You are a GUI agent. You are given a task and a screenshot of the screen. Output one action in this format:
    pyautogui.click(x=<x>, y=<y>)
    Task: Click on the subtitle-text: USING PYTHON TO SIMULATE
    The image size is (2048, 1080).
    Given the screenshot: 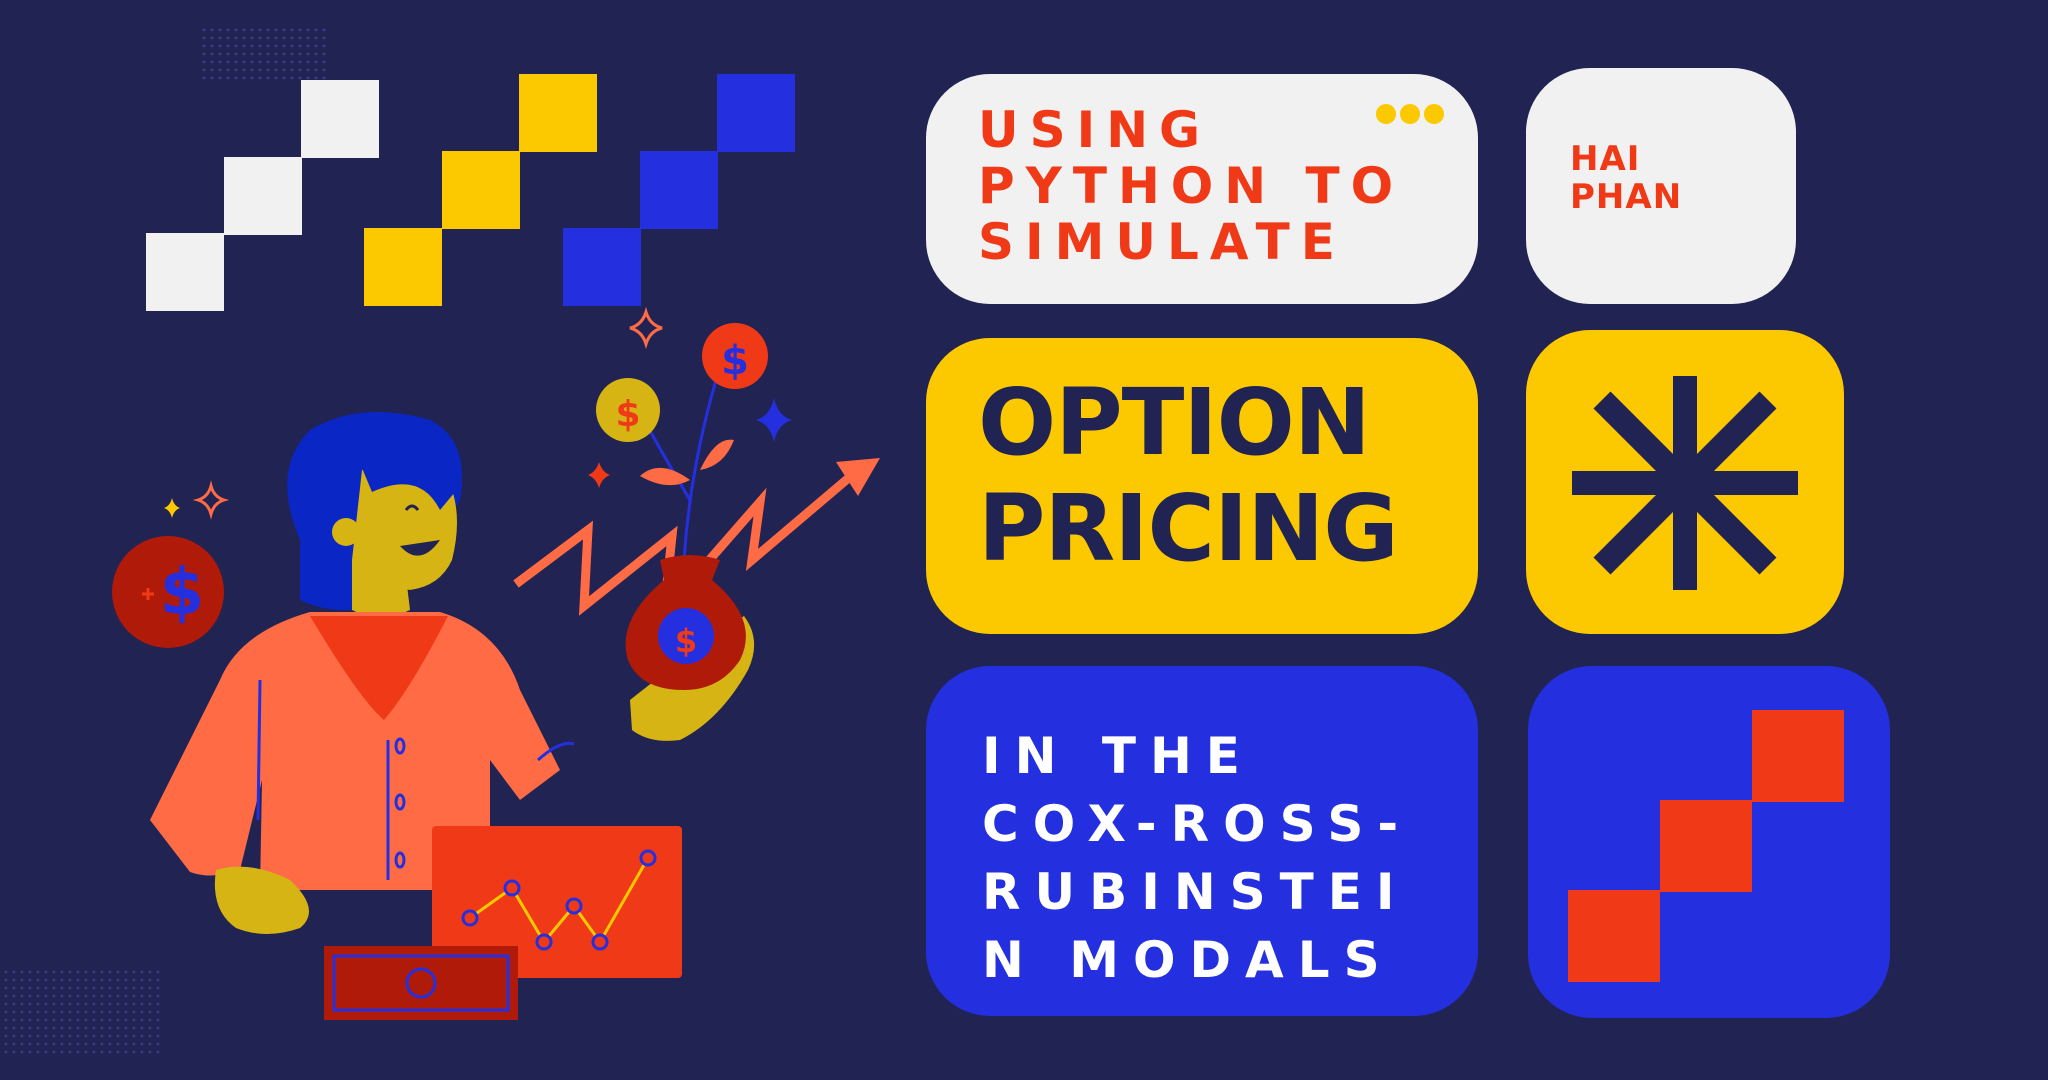 What is the action you would take?
    pyautogui.click(x=1191, y=186)
    